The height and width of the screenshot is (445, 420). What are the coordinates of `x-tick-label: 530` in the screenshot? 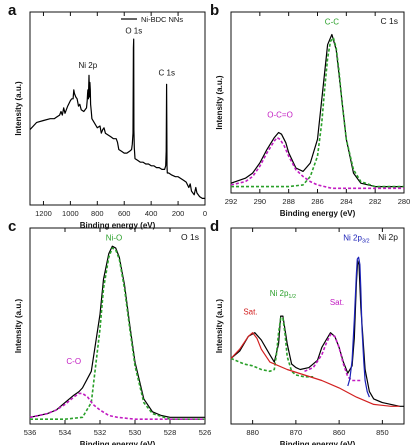 It's located at (135, 432).